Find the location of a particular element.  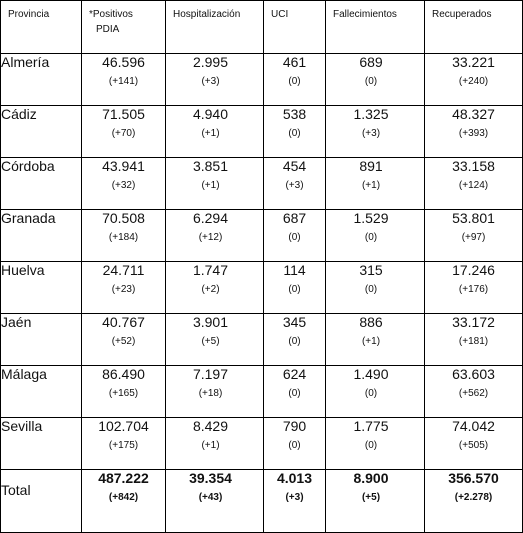

header-hospitalizacion-label: Hospitalización is located at coordinates (207, 14).